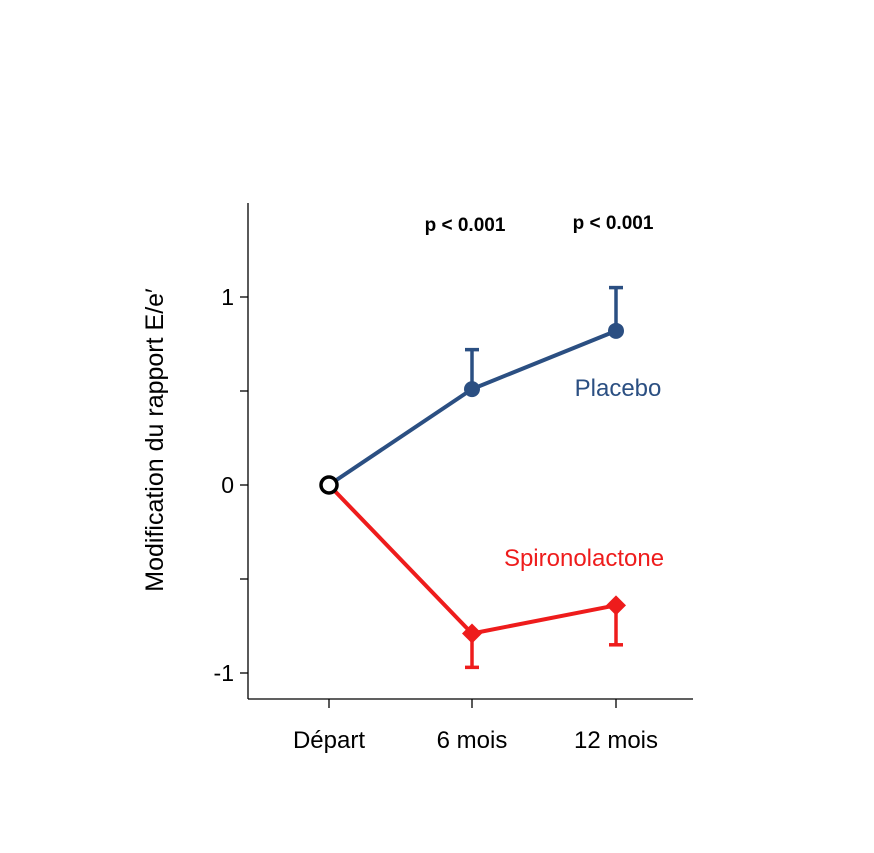  Describe the element at coordinates (618, 388) in the screenshot. I see `series-label-placebo: Placebo` at that location.